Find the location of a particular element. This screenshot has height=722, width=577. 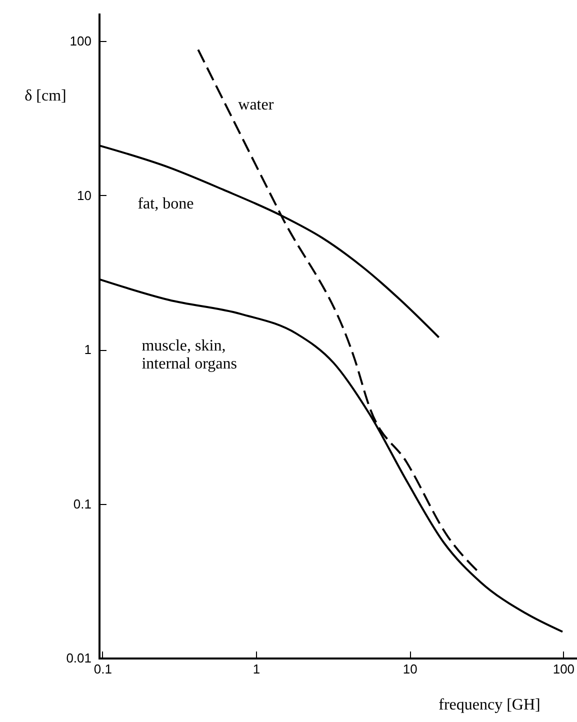

y-tick-label: 10 is located at coordinates (84, 195).